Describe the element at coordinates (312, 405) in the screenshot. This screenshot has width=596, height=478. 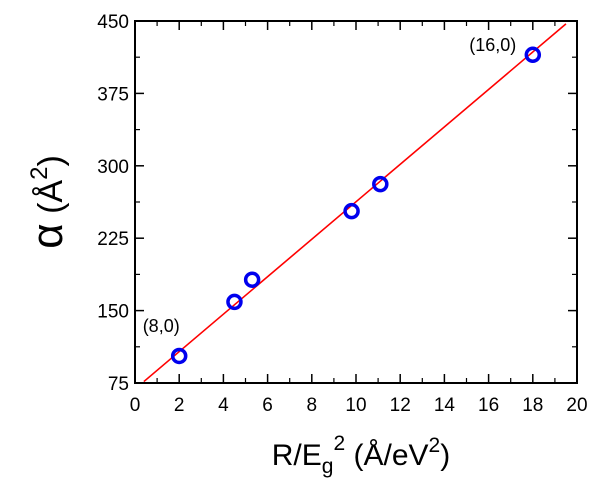
I see `x-tick-label: 8` at that location.